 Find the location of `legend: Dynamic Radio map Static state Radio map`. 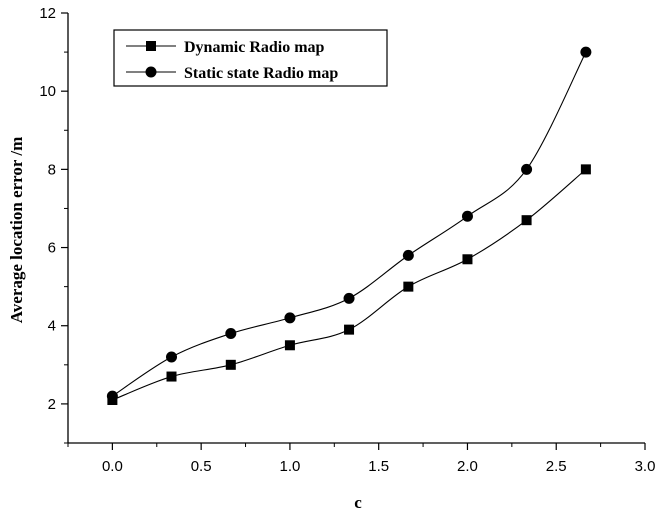

legend: Dynamic Radio map Static state Radio map is located at coordinates (250, 58).